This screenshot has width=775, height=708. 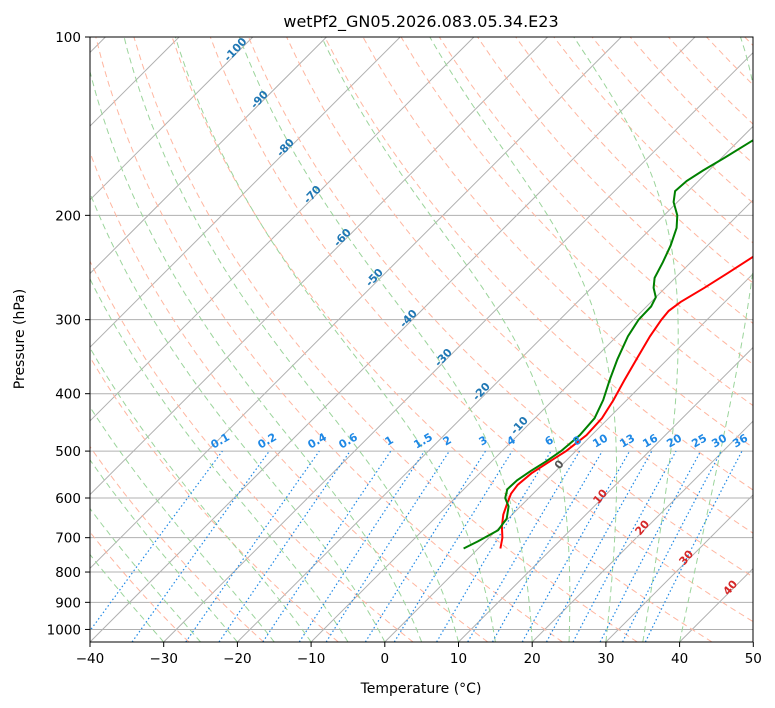 What do you see at coordinates (374, 278) in the screenshot?
I see `dry-adiabat-label: -50` at bounding box center [374, 278].